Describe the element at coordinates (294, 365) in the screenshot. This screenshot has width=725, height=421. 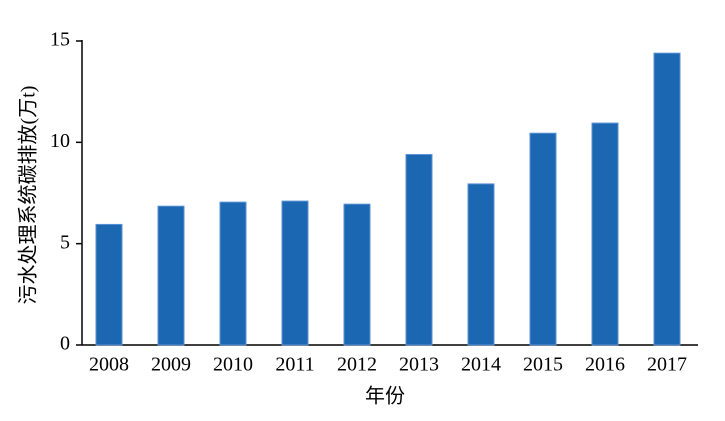
I see `x-tick-label: 2011` at that location.